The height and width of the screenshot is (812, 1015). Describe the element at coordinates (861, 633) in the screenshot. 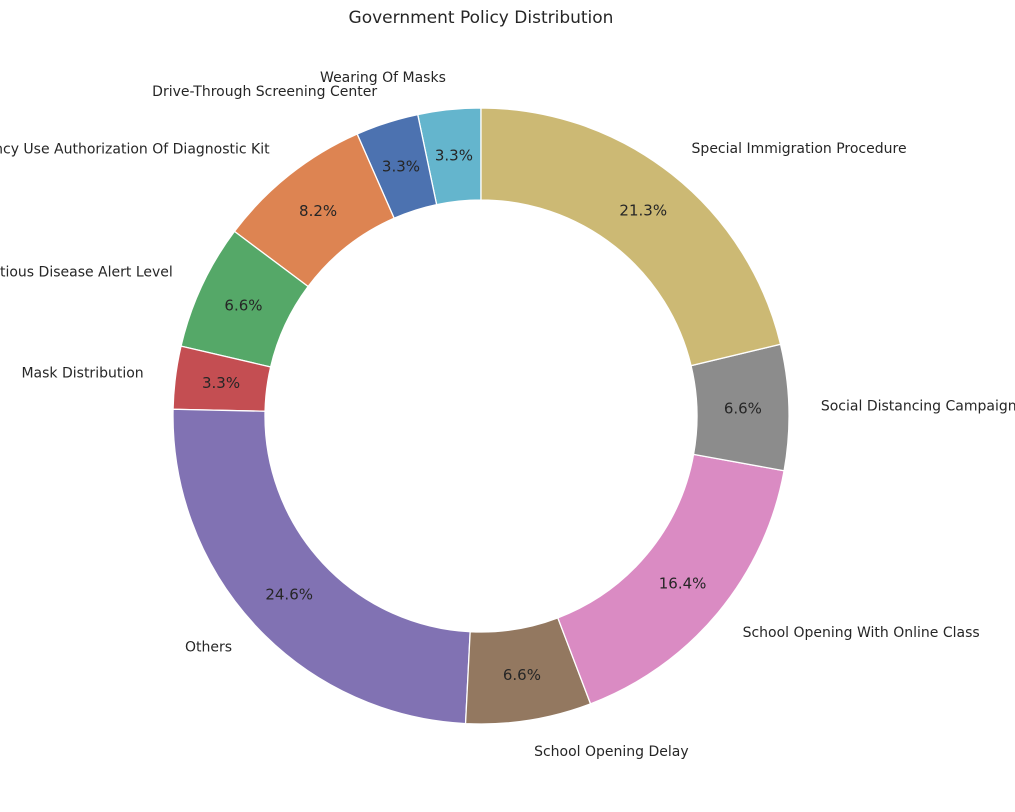

I see `category-label-school-opening-with-online-class: School Opening With Online Class` at that location.